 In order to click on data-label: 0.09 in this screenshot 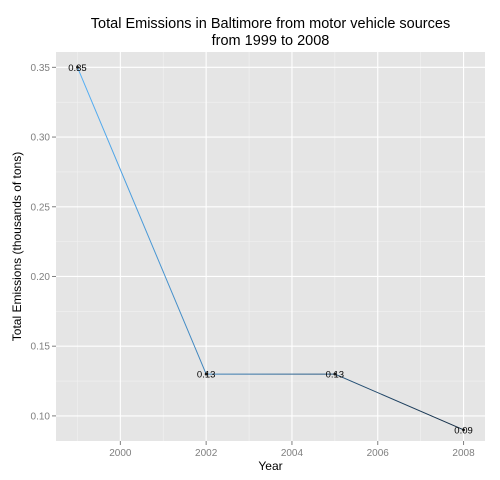, I will do `click(463, 430)`.